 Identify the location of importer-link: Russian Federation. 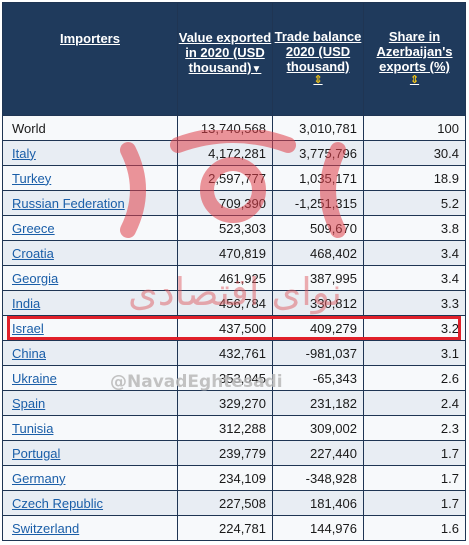
(68, 203).